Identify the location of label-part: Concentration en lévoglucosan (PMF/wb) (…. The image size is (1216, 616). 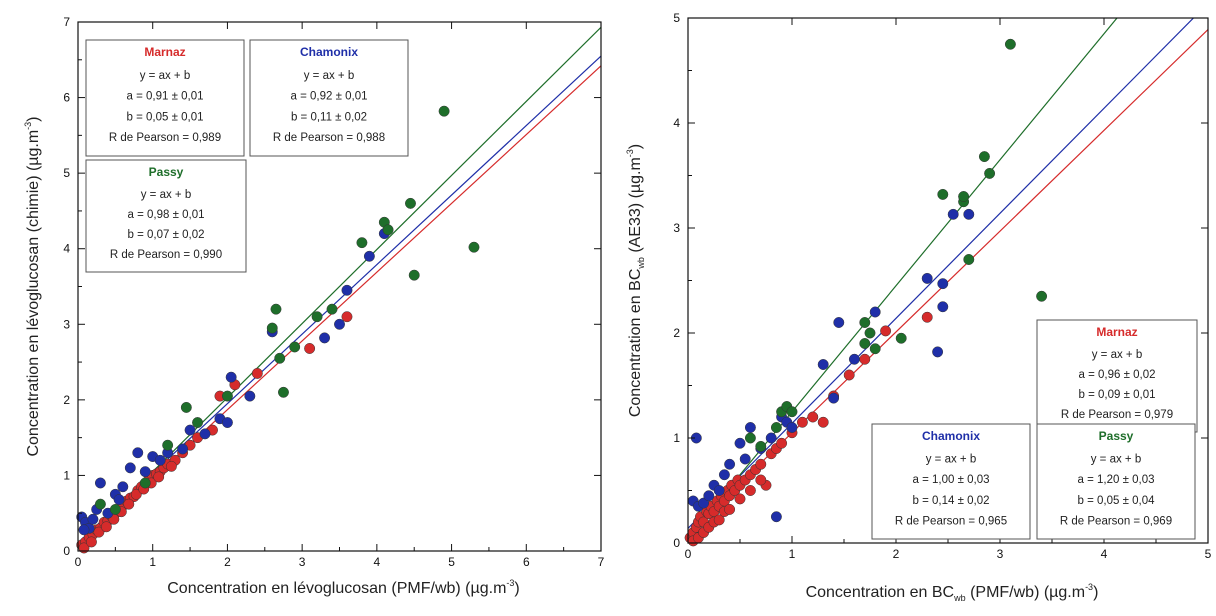
(336, 588).